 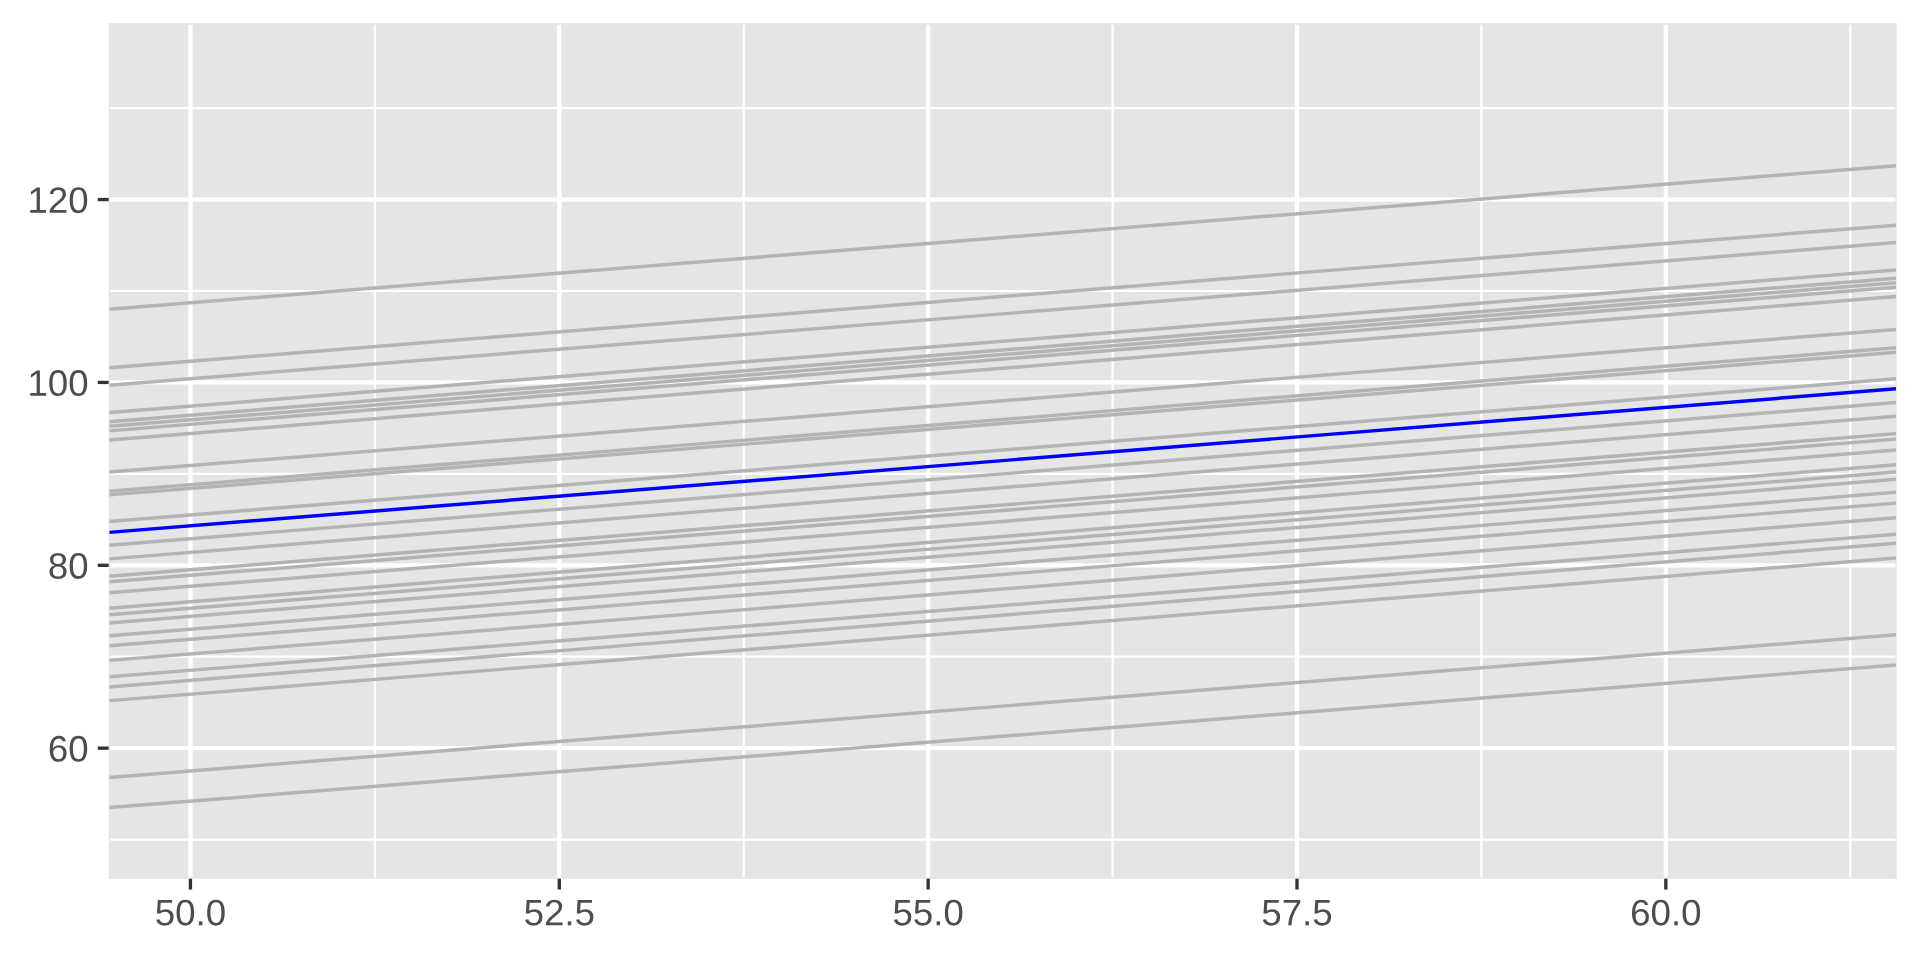 What do you see at coordinates (59, 200) in the screenshot?
I see `y-tick-label: 120` at bounding box center [59, 200].